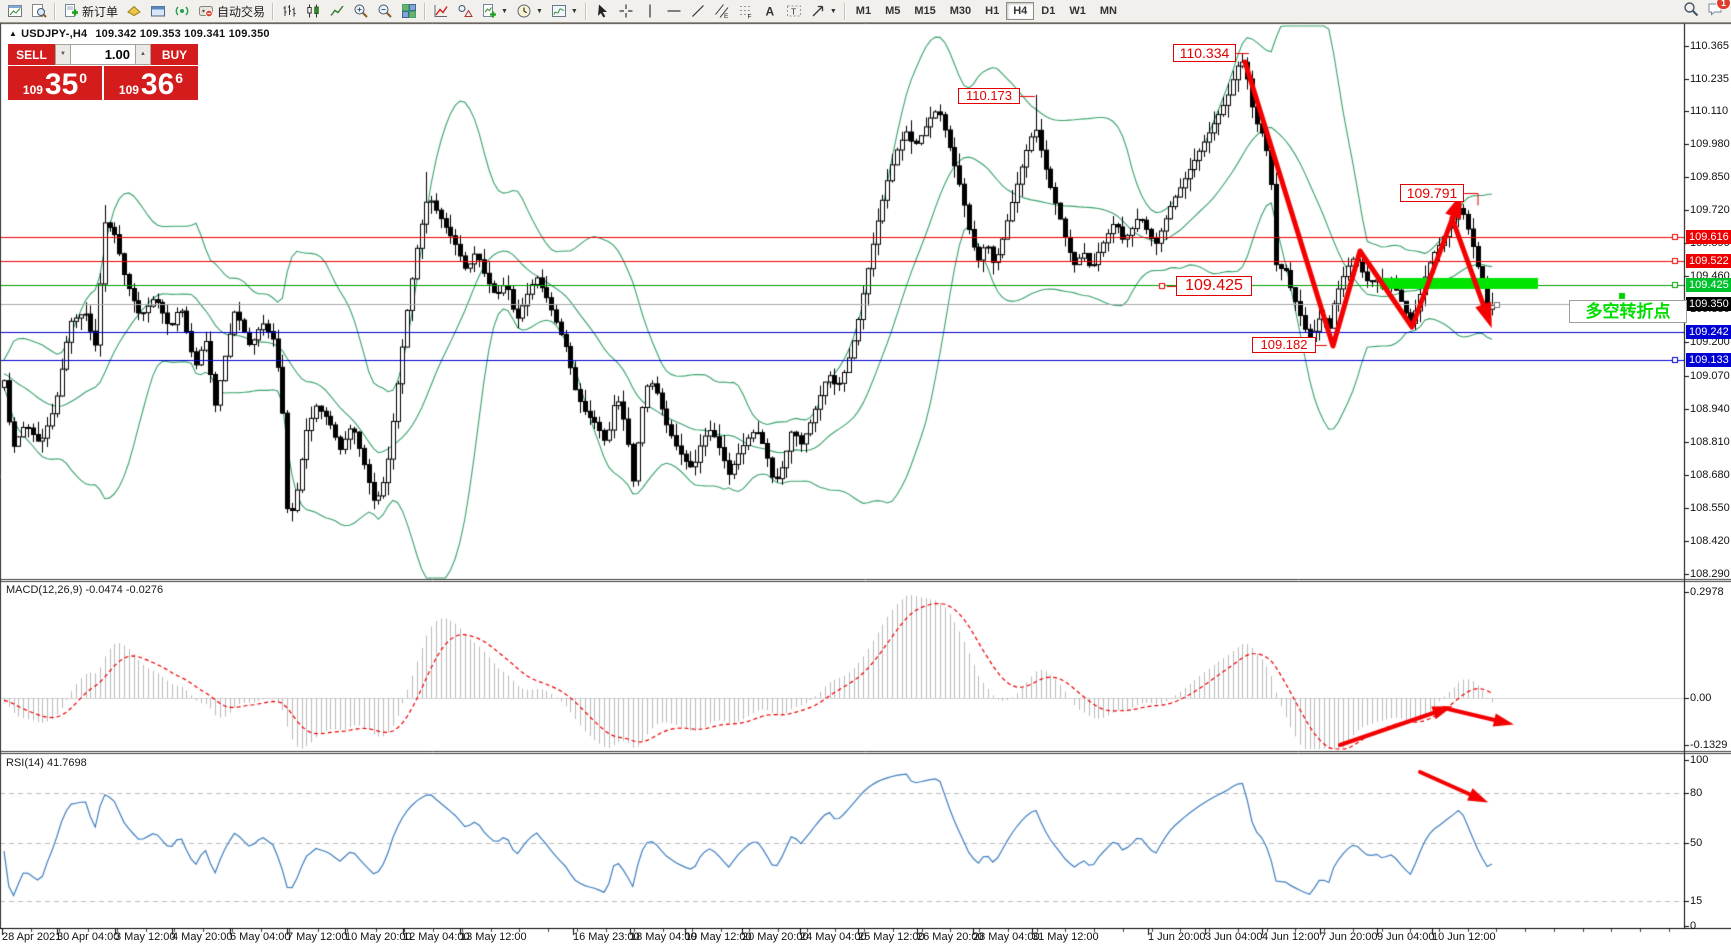  I want to click on toolbar-group: 新订单 自动交易, so click(164, 11).